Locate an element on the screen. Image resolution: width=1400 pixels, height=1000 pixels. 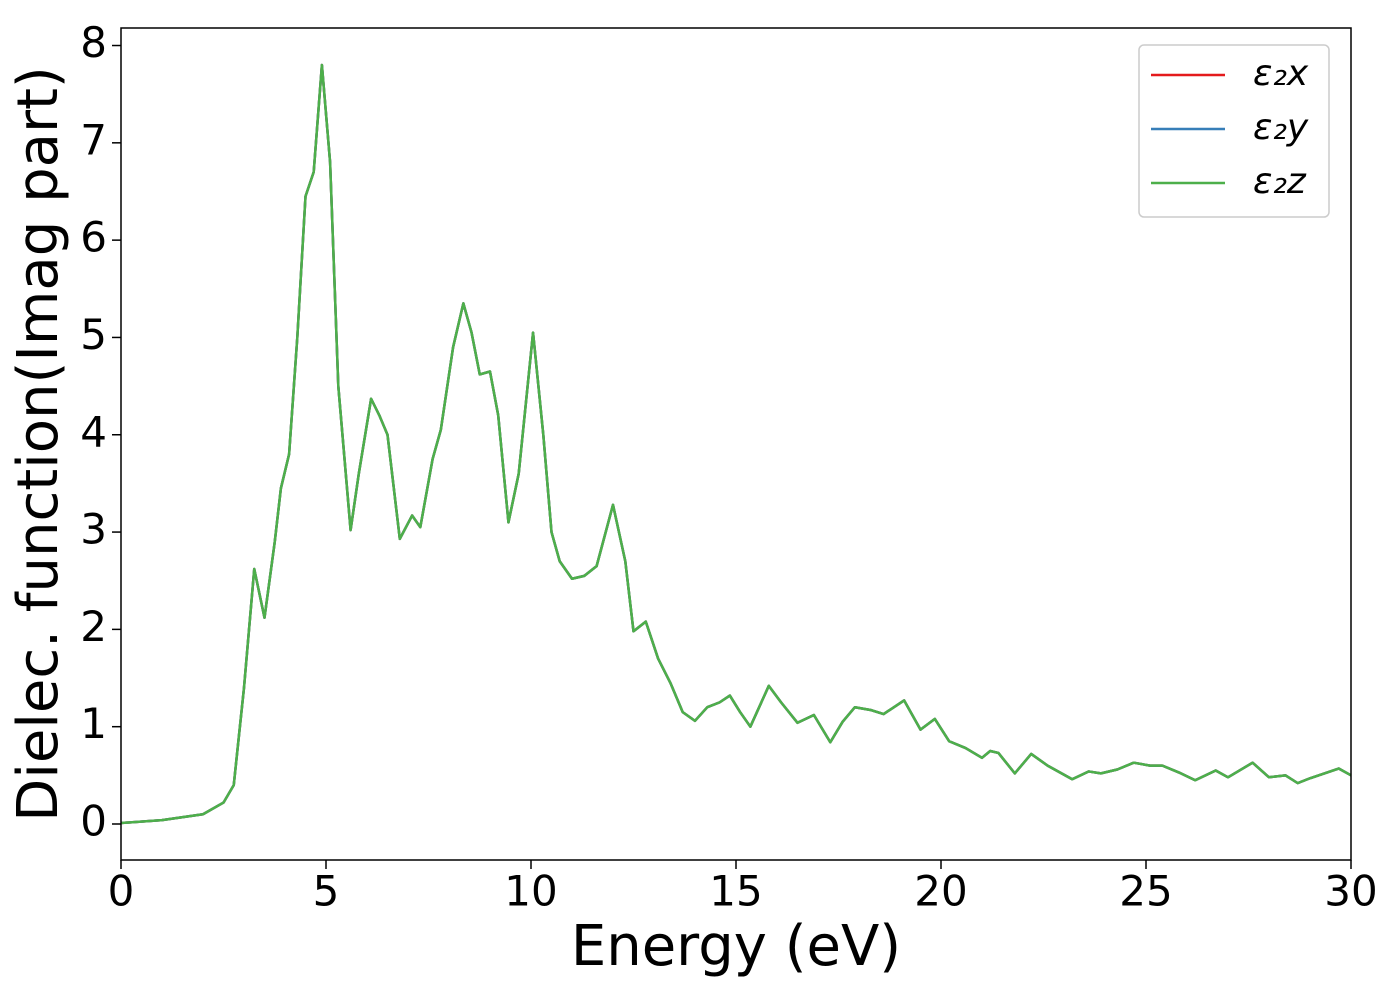
y-axis-label: Dielec. function(Imag part) is located at coordinates (38, 444).